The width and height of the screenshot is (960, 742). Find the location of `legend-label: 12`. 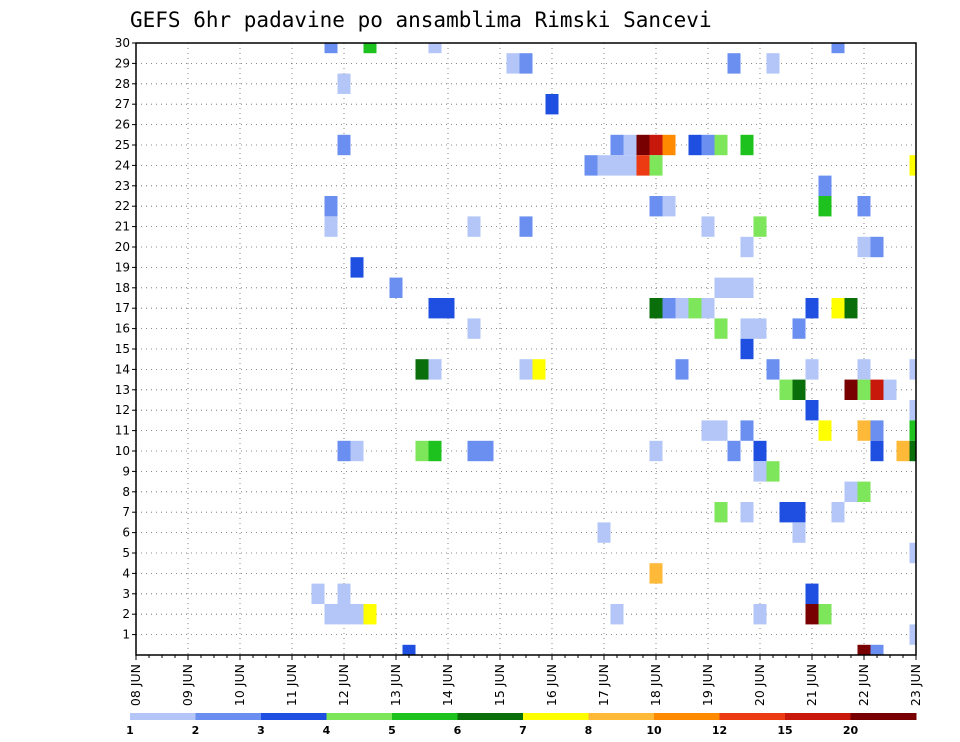

legend-label: 12 is located at coordinates (719, 730).